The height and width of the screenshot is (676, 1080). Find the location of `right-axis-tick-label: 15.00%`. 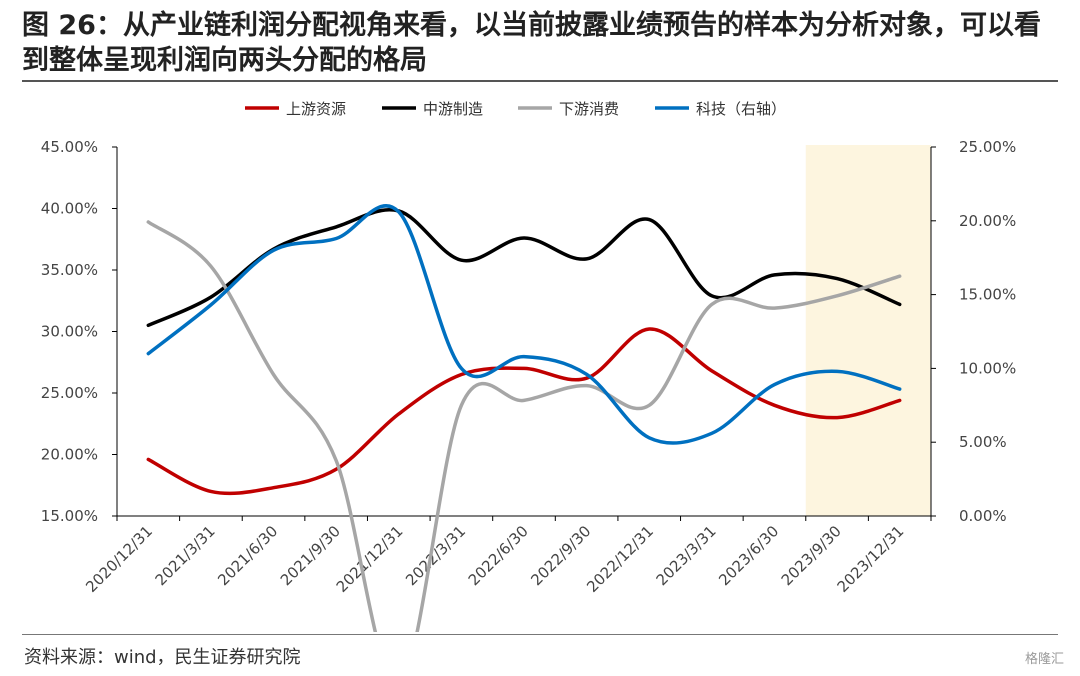

right-axis-tick-label: 15.00% is located at coordinates (987, 295).